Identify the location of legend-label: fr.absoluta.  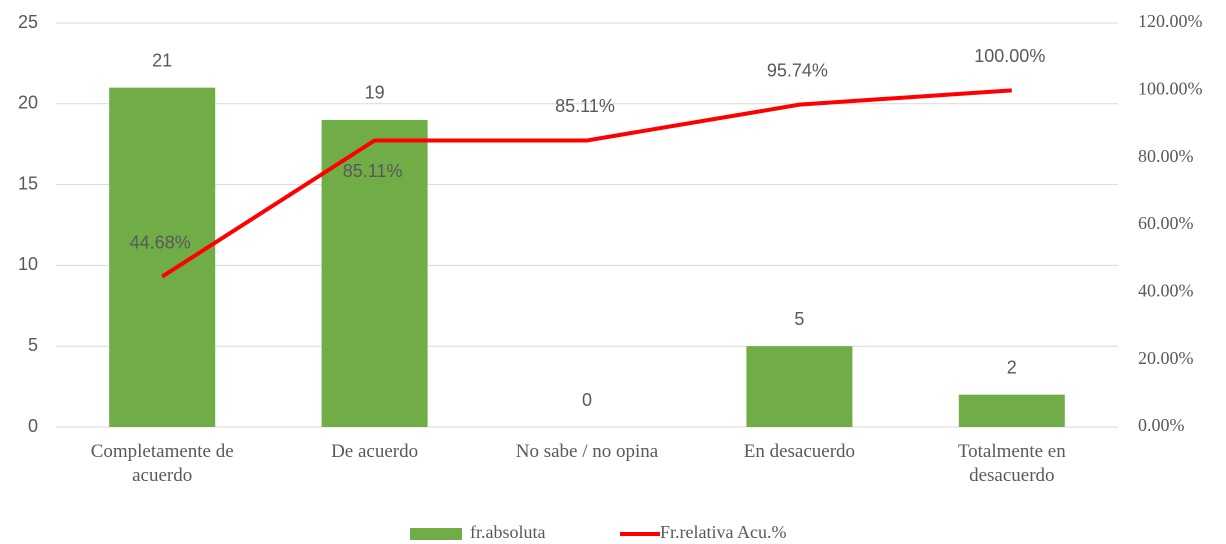
(507, 532).